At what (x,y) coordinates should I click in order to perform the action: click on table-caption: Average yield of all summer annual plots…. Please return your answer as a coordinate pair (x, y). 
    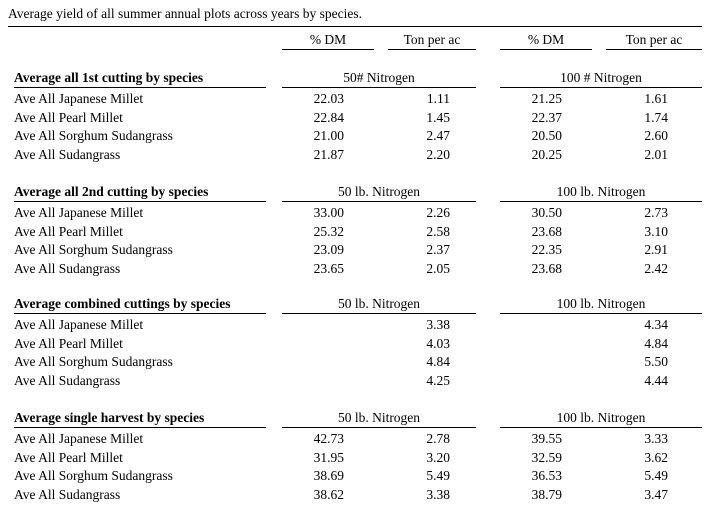
    Looking at the image, I should click on (185, 13).